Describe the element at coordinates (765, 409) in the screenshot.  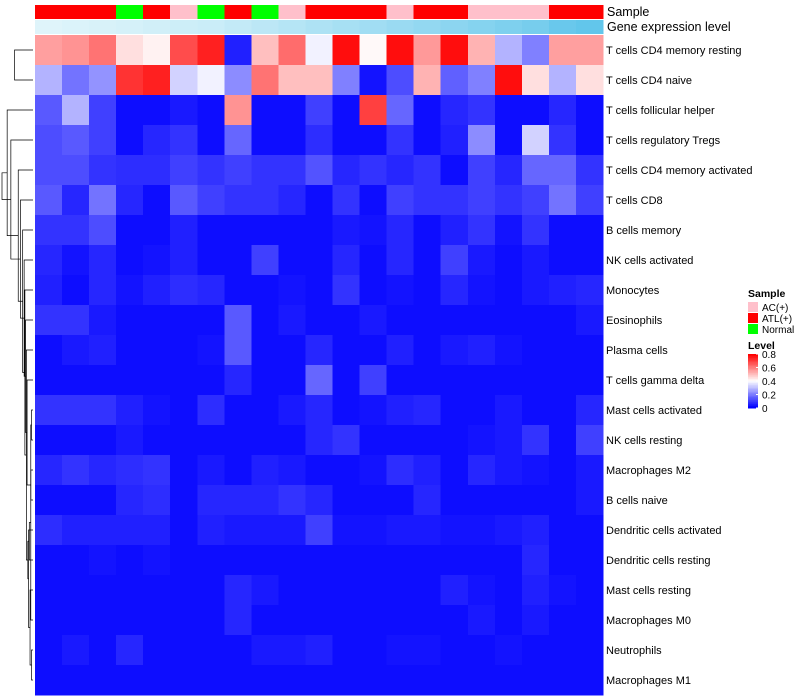
I see `legend-level-tick-label: 0` at that location.